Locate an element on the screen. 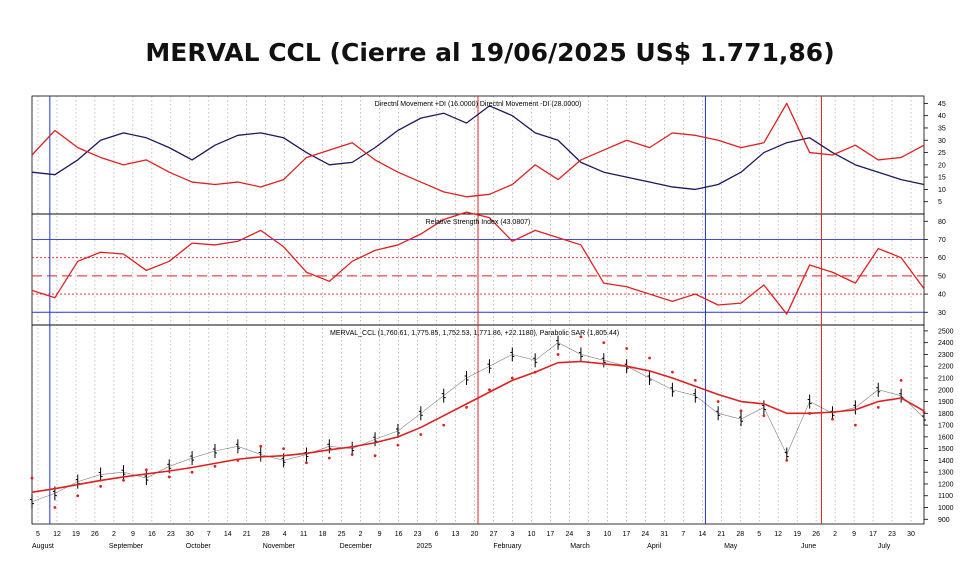 The width and height of the screenshot is (980, 570). x-tick-label: 28 is located at coordinates (740, 534).